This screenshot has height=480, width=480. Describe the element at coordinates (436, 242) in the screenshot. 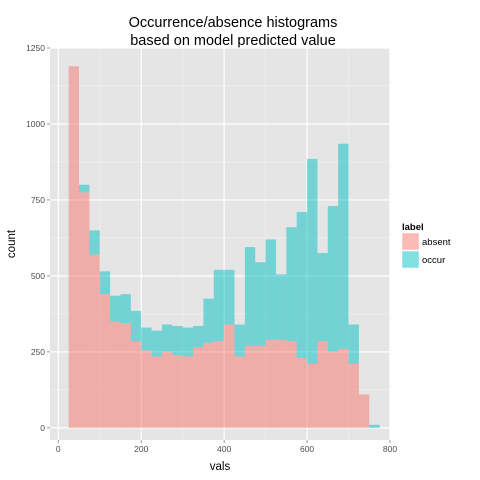

I see `legend-label-absent: absent` at that location.